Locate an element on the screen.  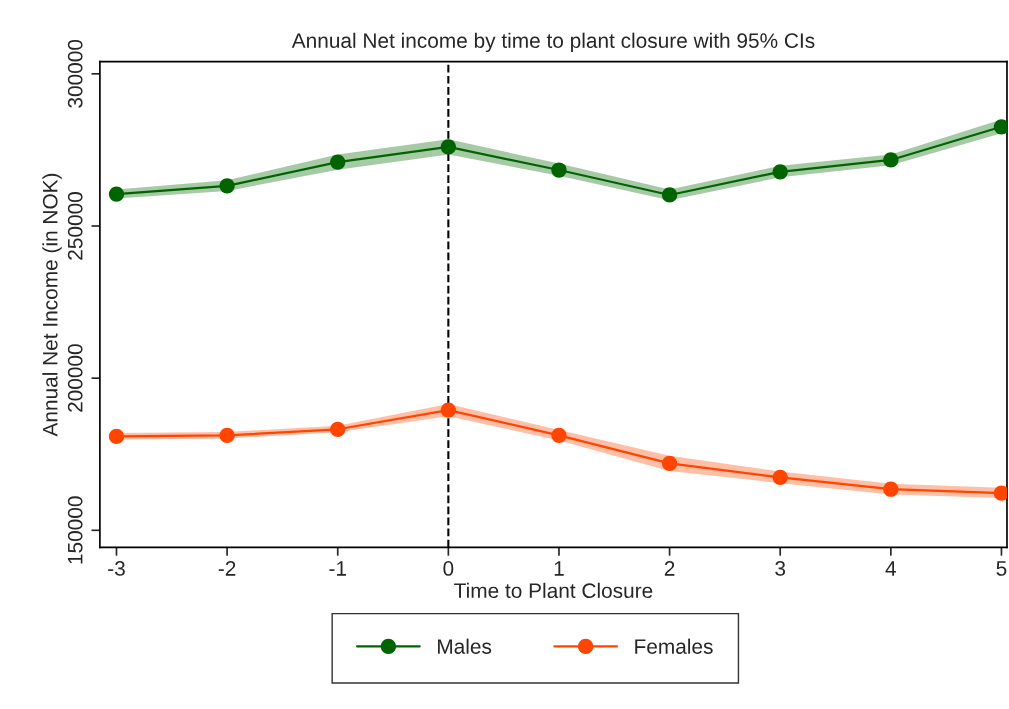
y-tick-label: 150000 is located at coordinates (75, 530).